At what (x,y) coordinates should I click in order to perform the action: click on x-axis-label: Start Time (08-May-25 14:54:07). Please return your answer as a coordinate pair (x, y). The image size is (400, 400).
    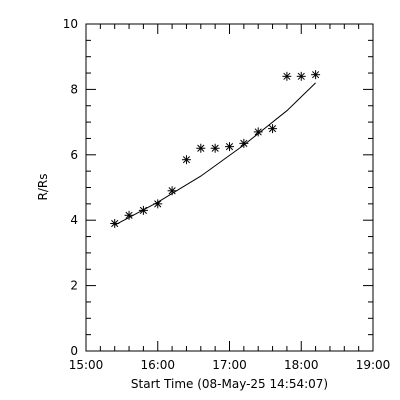
    Looking at the image, I should click on (229, 384).